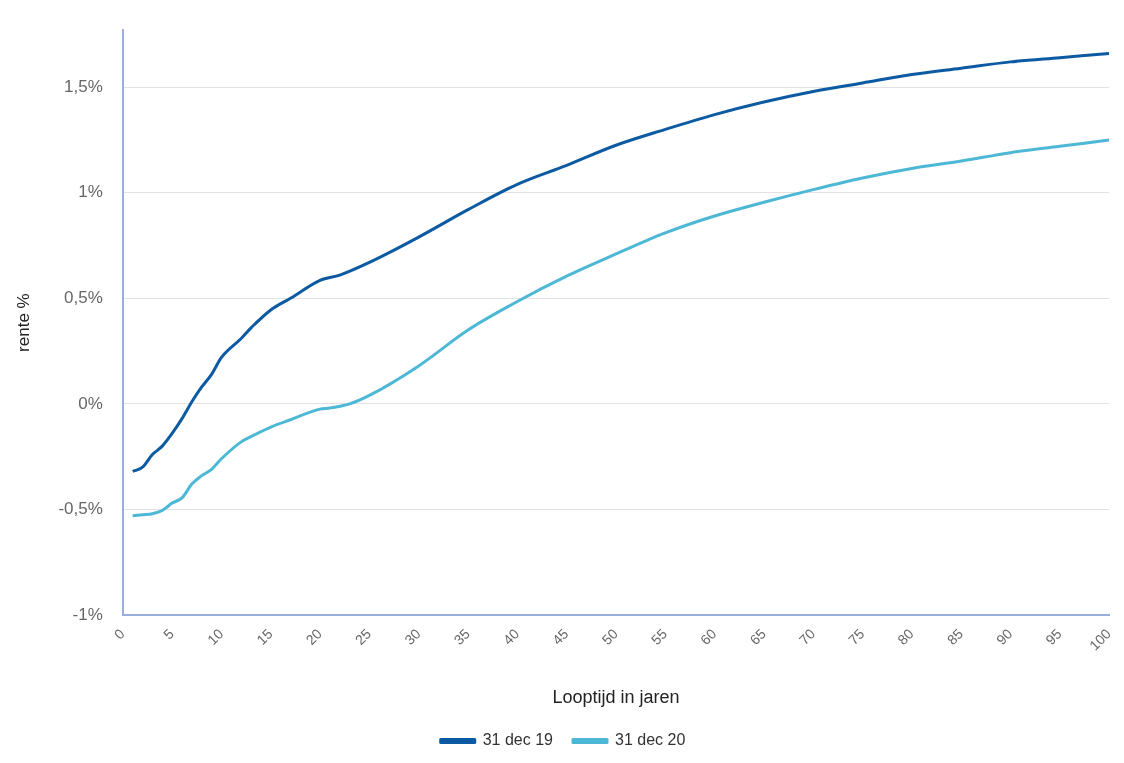  Describe the element at coordinates (511, 636) in the screenshot. I see `x-tick-label: 40` at that location.